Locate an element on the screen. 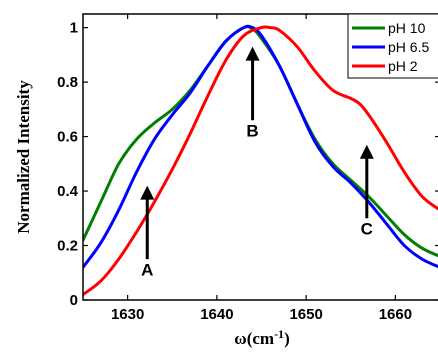 The image size is (438, 353). x-axis-title-close: ) is located at coordinates (287, 338).